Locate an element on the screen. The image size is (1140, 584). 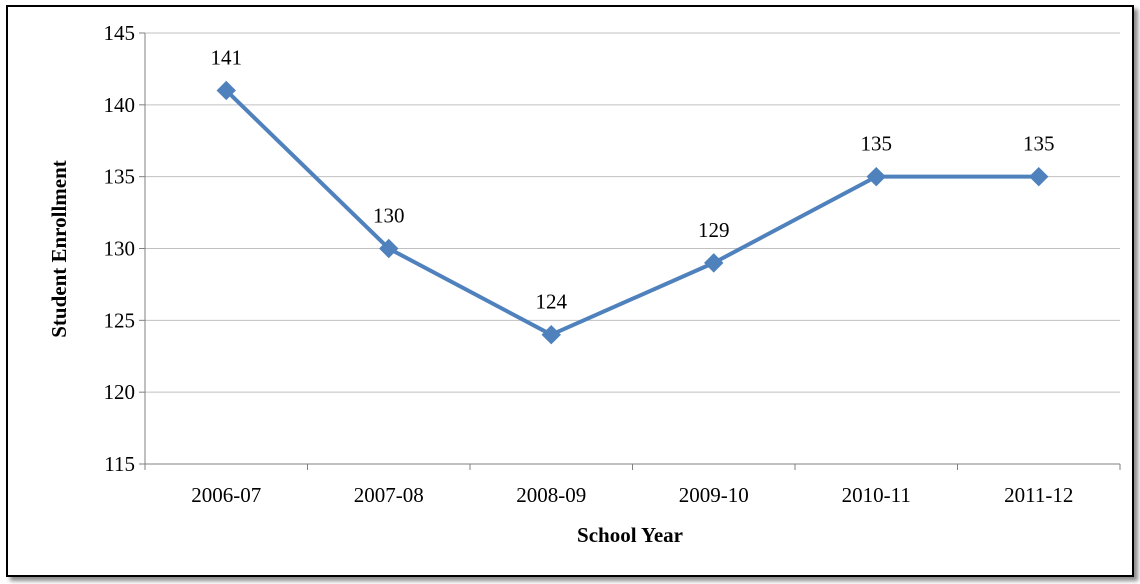
data-label: 129 is located at coordinates (714, 230).